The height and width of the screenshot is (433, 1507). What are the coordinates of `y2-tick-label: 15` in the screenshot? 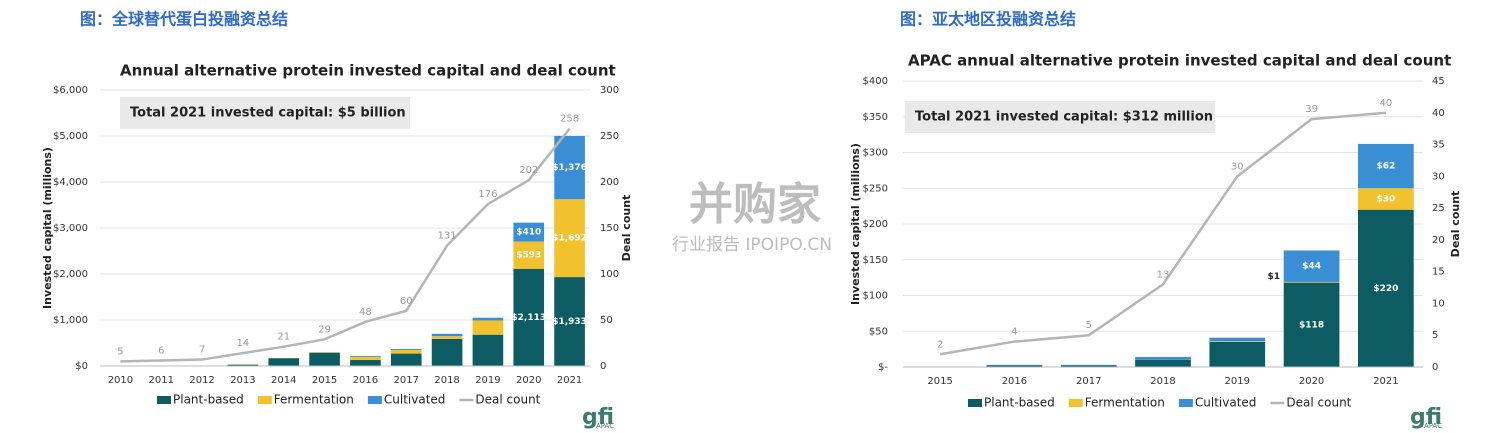 It's located at (1438, 272).